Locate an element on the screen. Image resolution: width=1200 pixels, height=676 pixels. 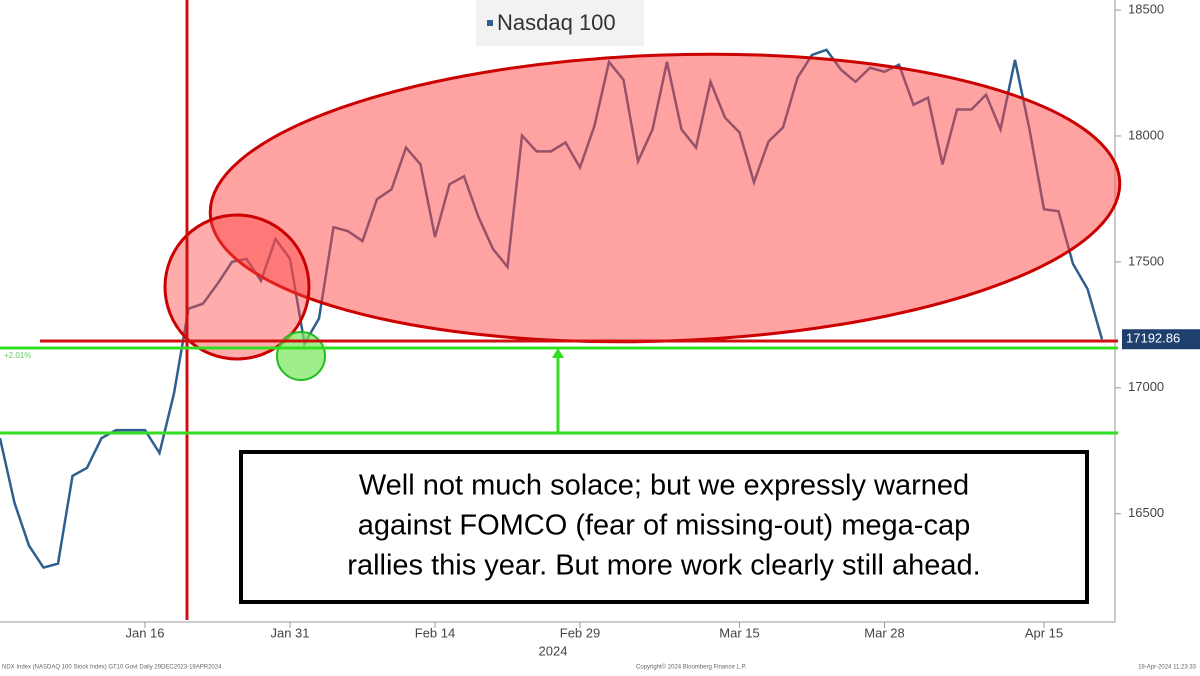
y-tick-label: 17000 is located at coordinates (1146, 386).